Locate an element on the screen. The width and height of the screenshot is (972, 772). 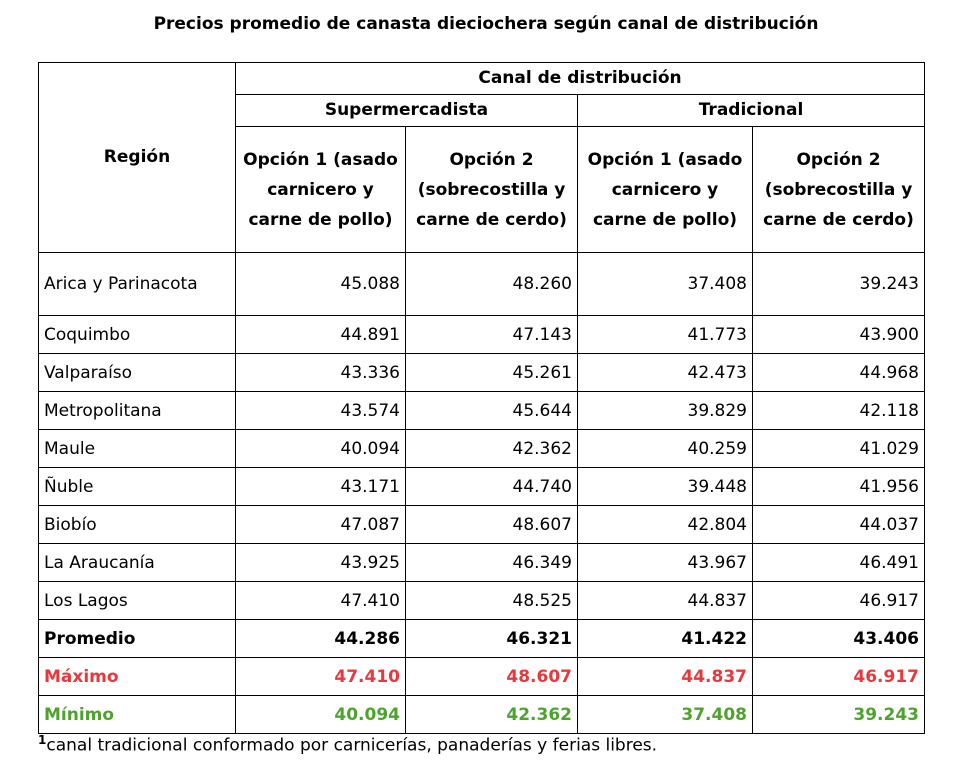
price-cell: 45.261 is located at coordinates (491, 372).